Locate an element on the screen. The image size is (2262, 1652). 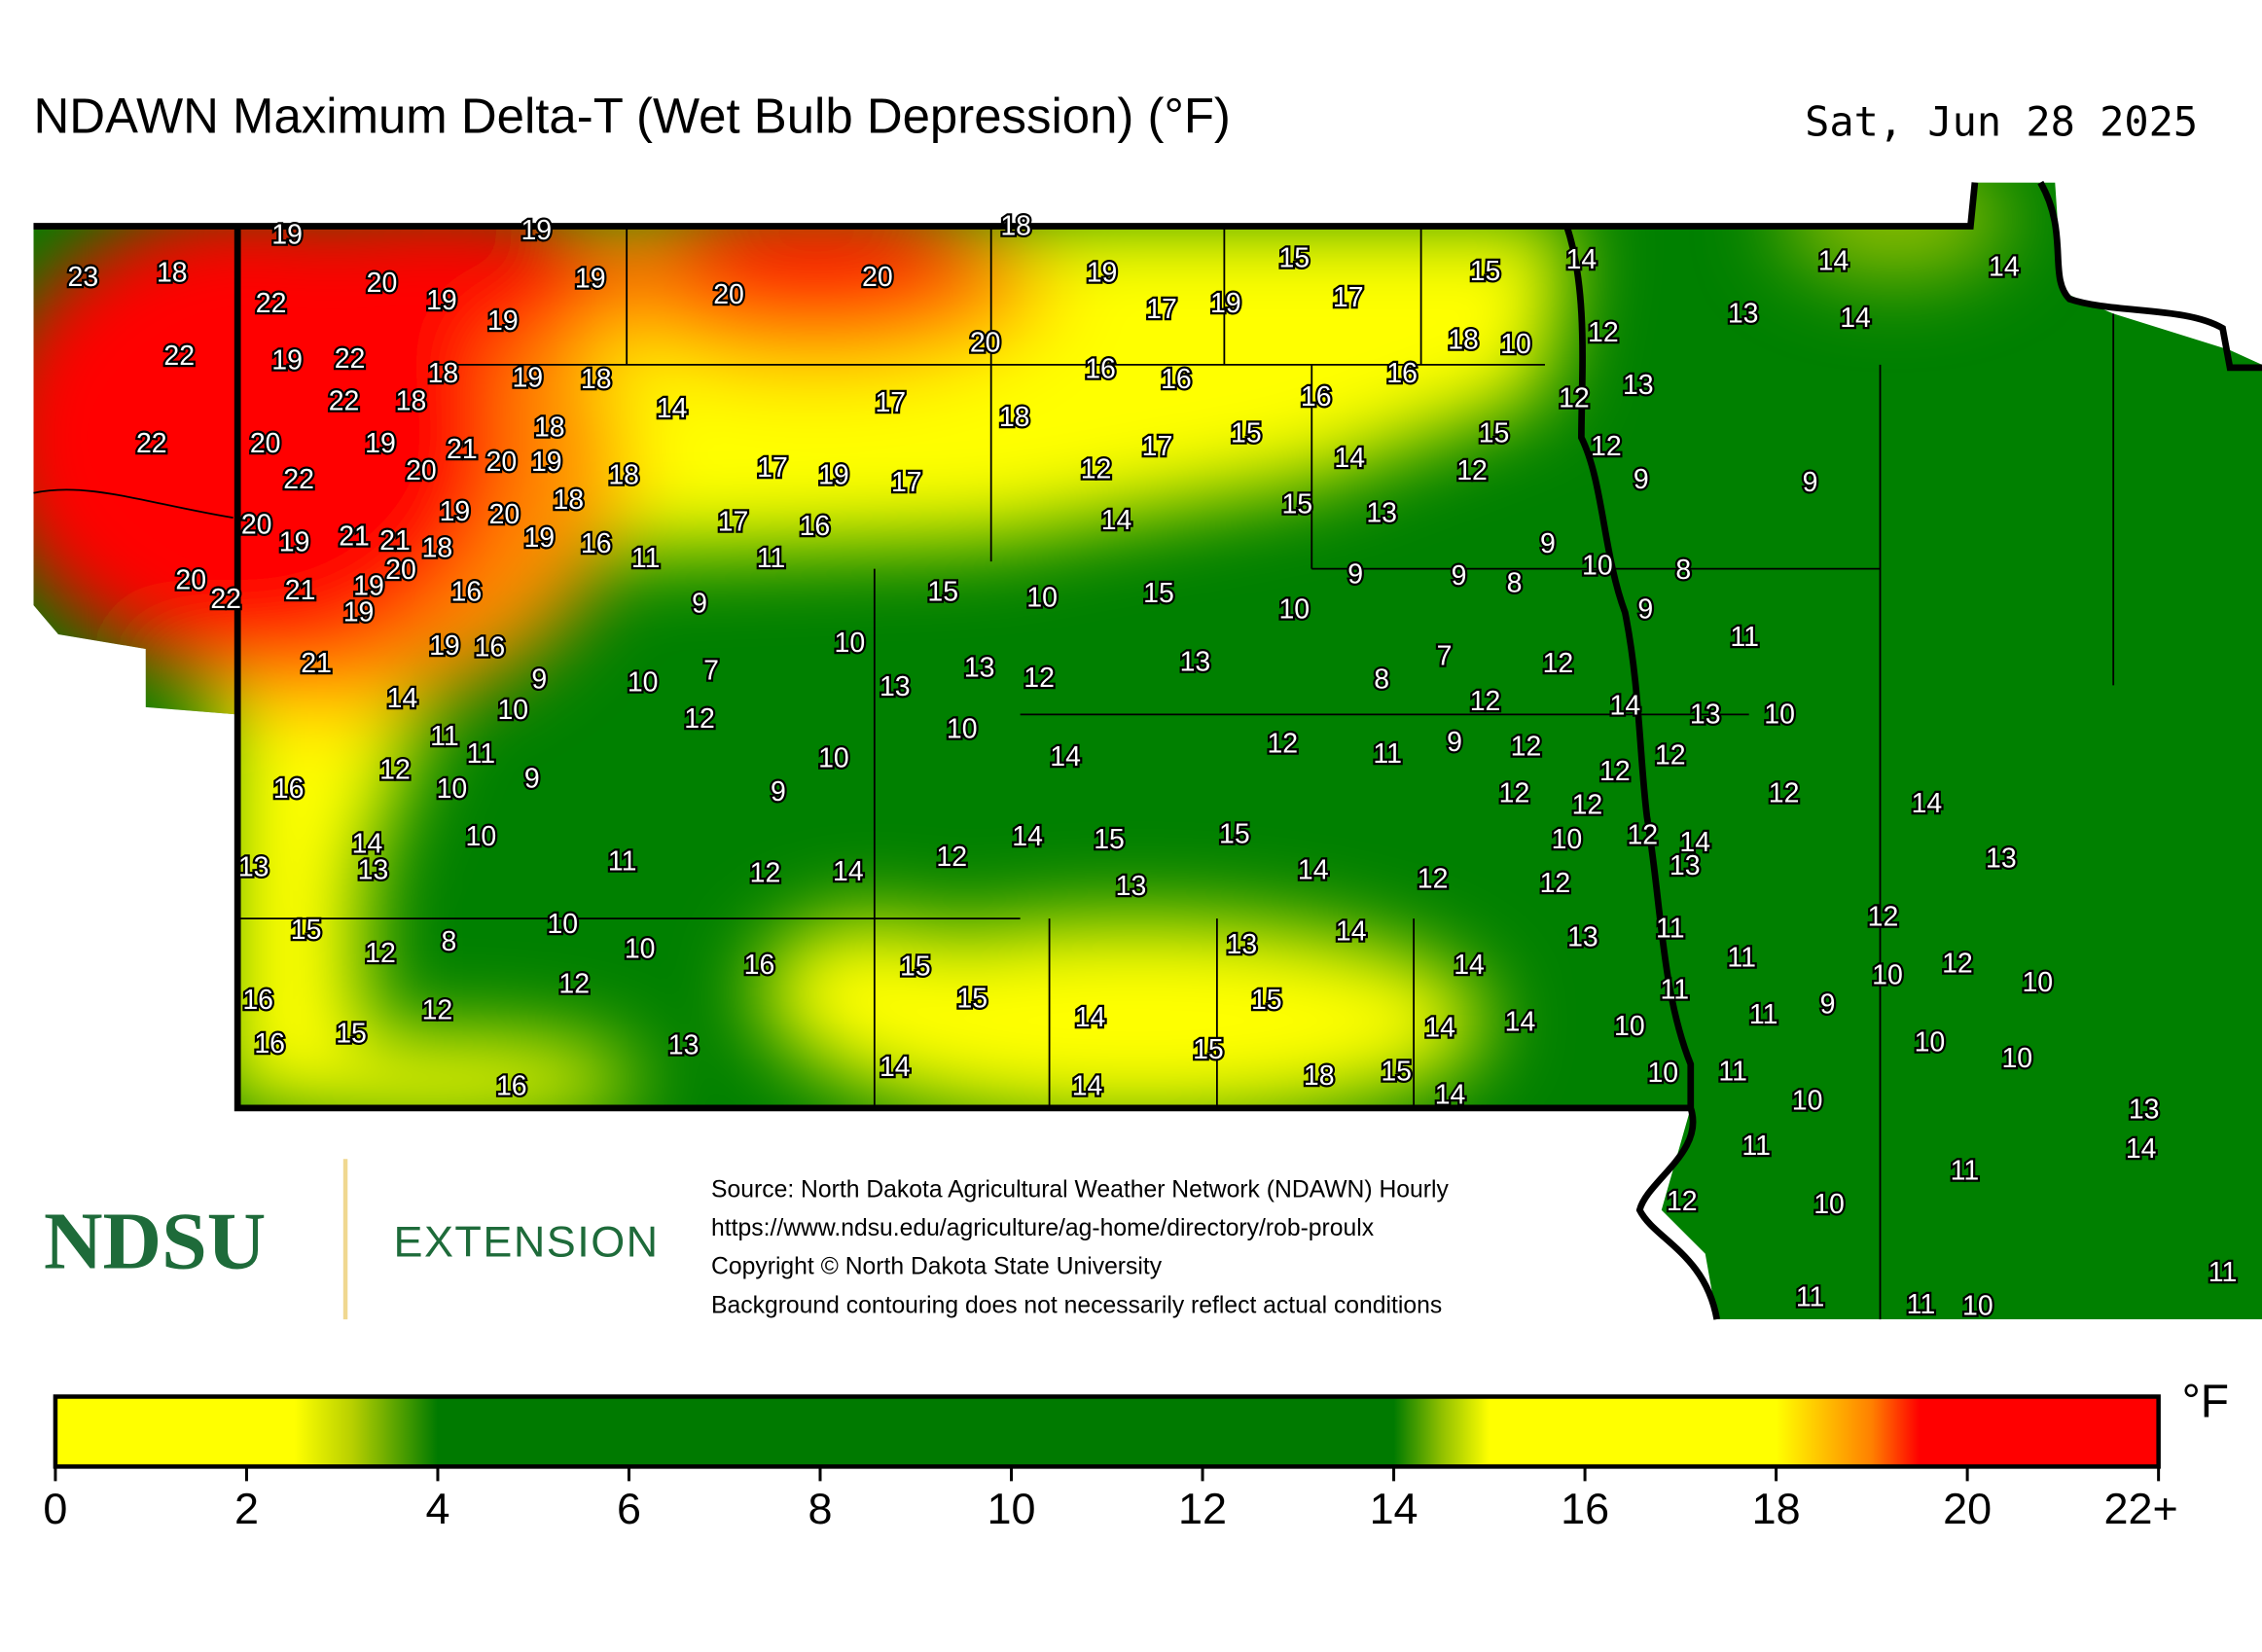
colorbar-ticks: 0 2 4 6 8 10 12 14 16 18 20 22+ is located at coordinates (1110, 1499).